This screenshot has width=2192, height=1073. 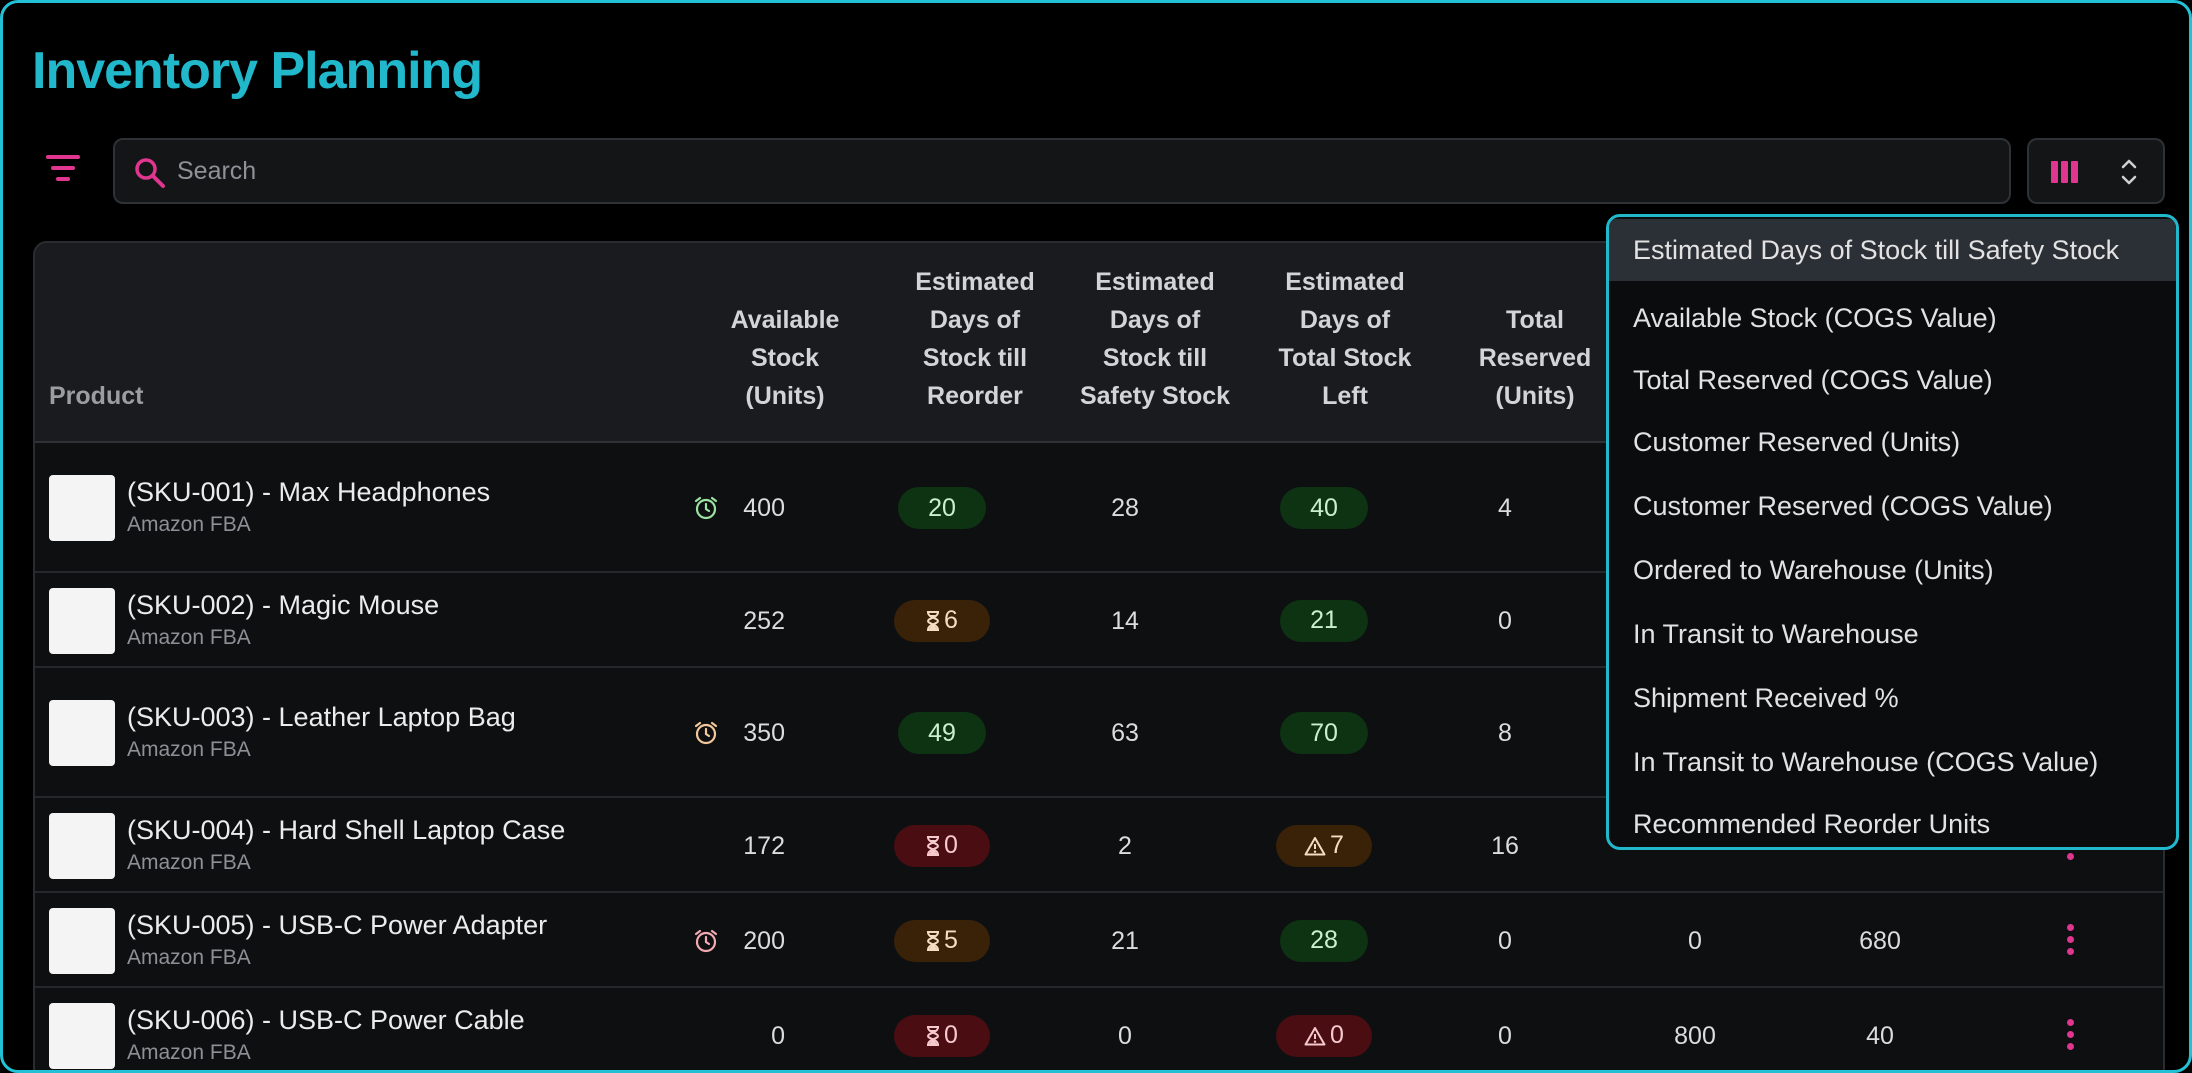 What do you see at coordinates (951, 940) in the screenshot?
I see `reorder-days-value: 5` at bounding box center [951, 940].